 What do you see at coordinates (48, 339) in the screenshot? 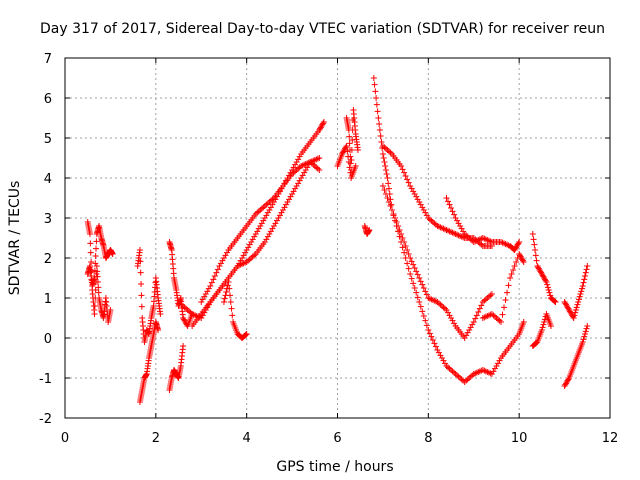
I see `y-tick-label: 0` at bounding box center [48, 339].